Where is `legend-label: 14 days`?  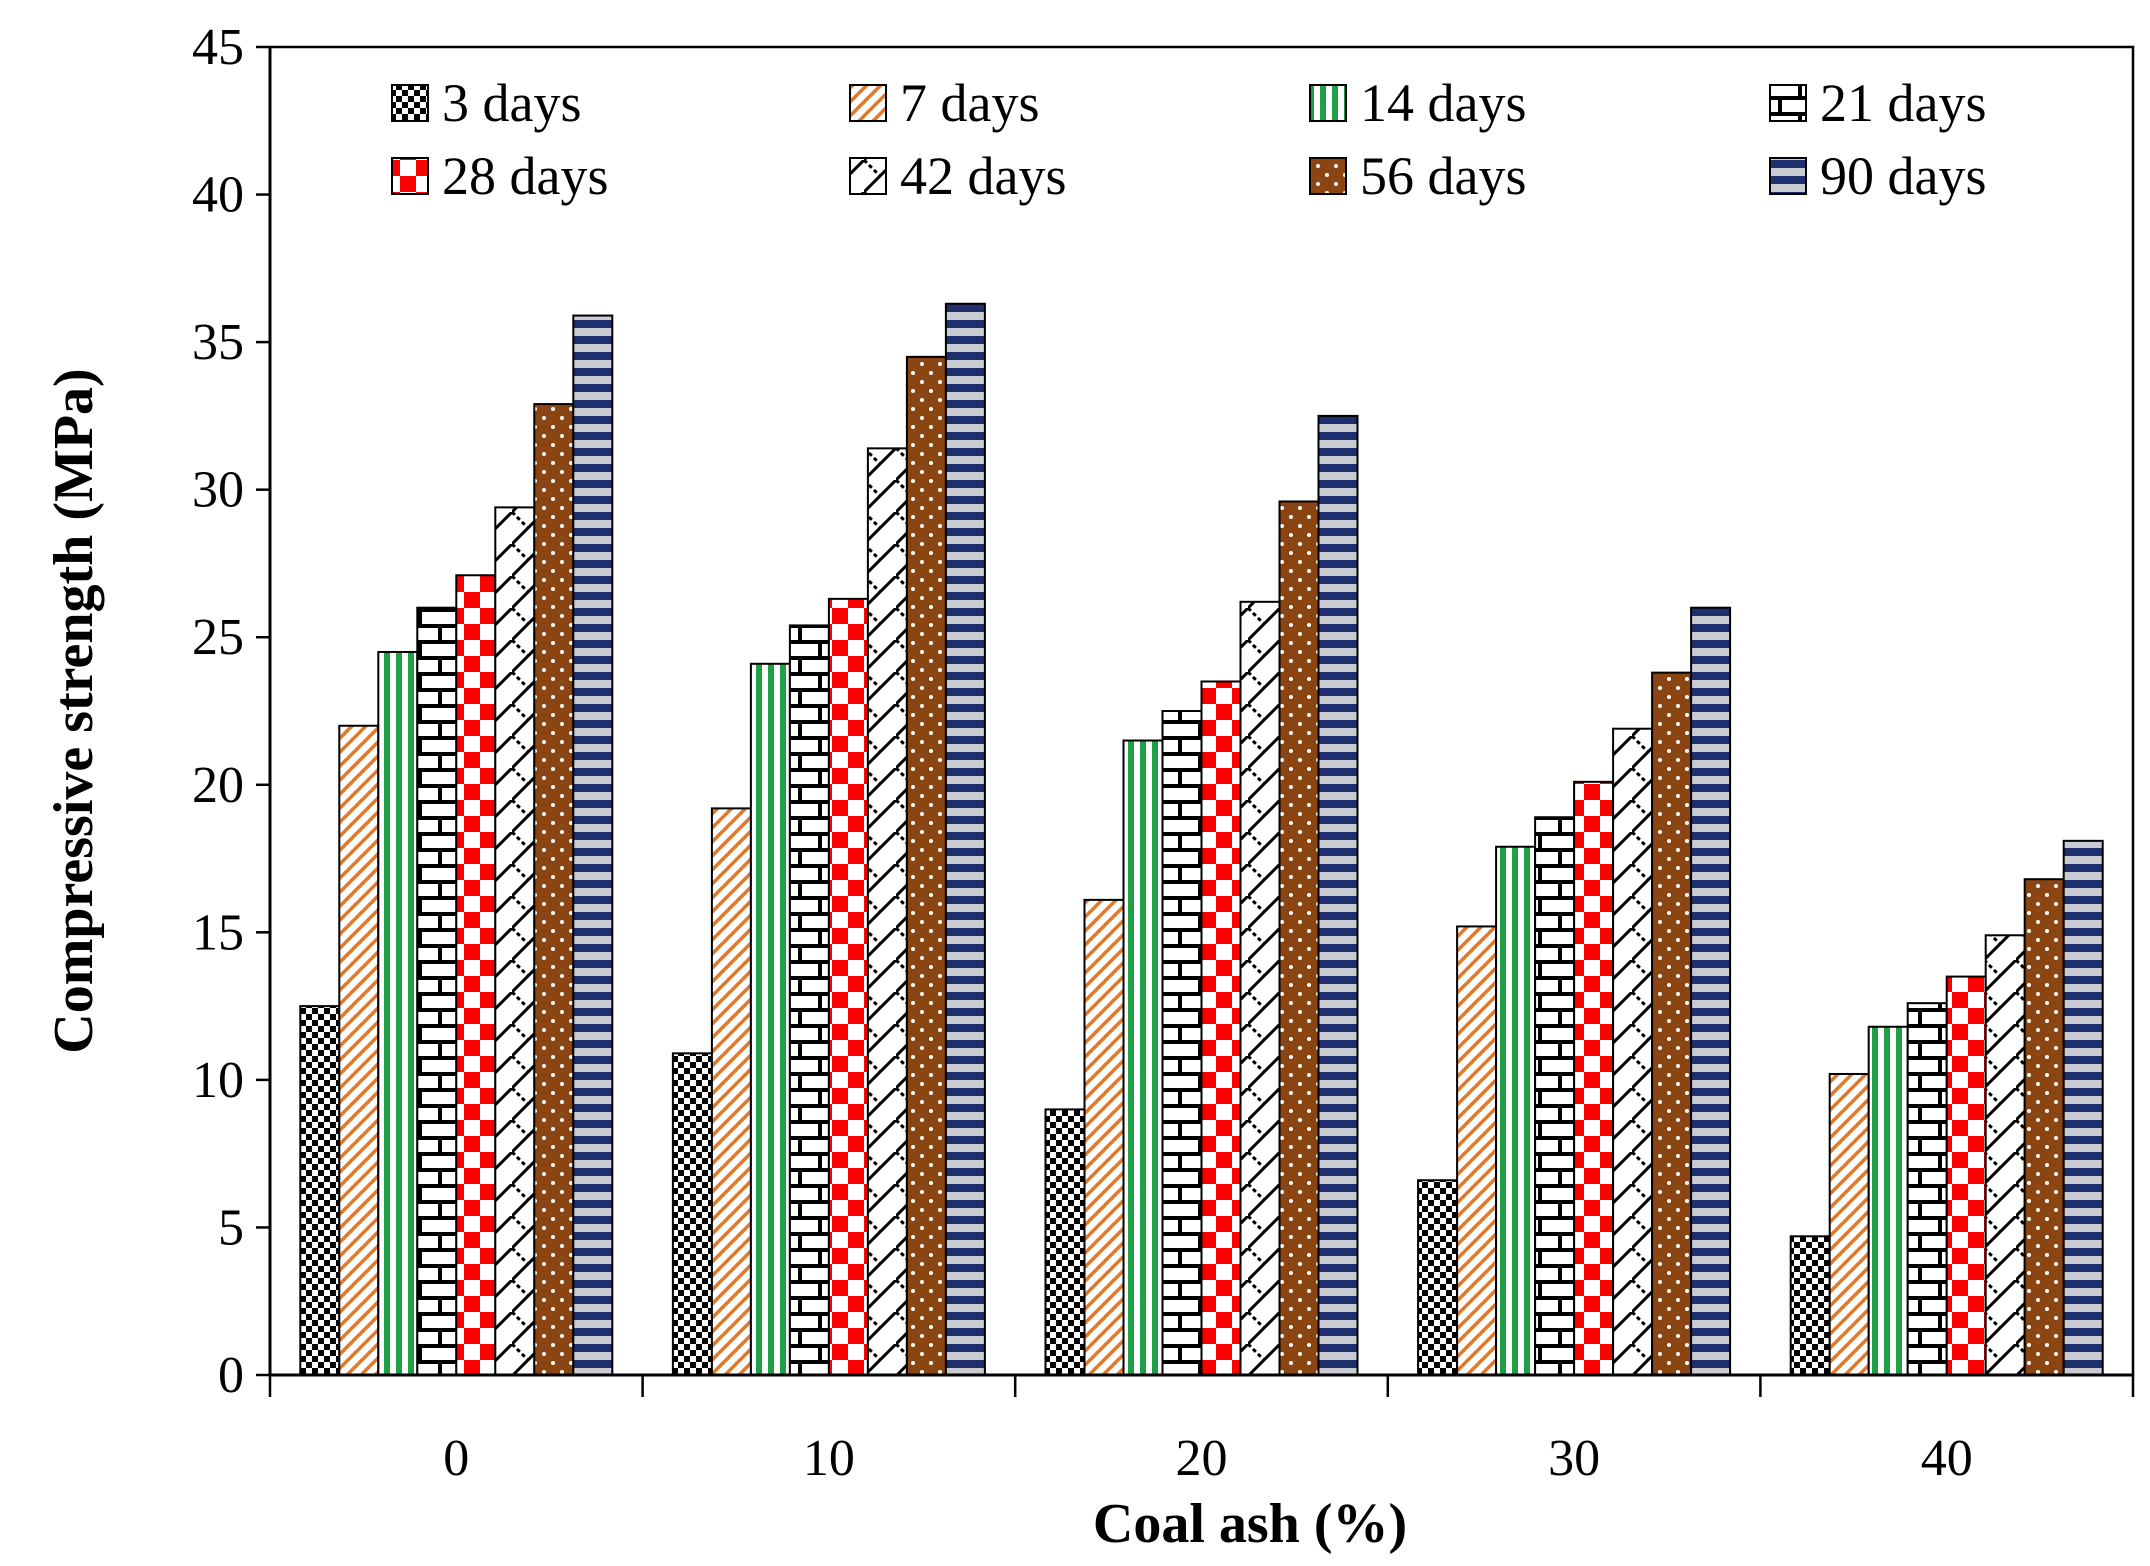 legend-label: 14 days is located at coordinates (1443, 103).